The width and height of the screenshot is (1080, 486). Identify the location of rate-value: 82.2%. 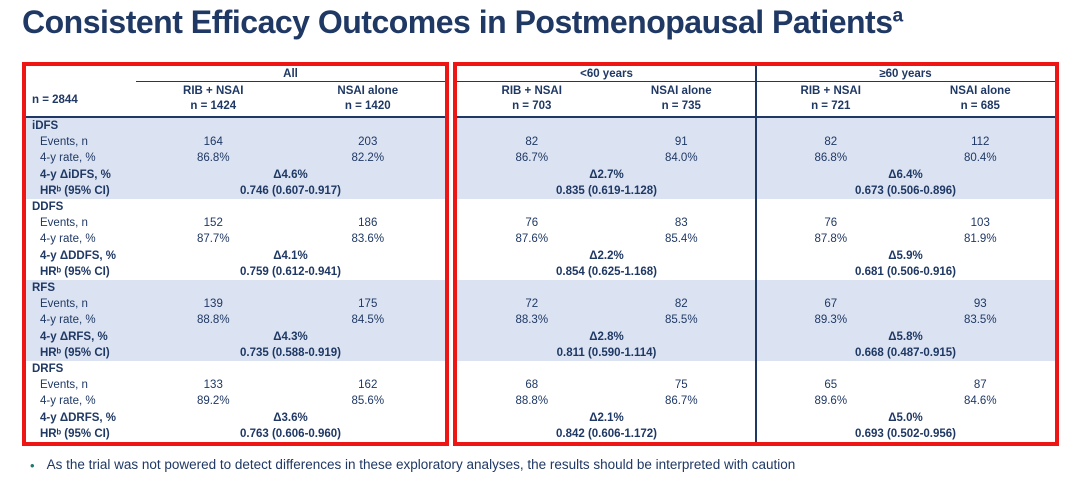
(368, 158).